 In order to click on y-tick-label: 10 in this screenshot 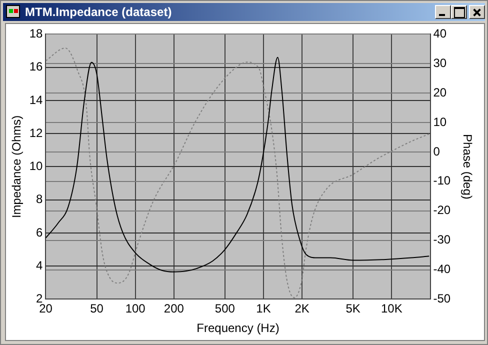, I will do `click(36, 166)`.